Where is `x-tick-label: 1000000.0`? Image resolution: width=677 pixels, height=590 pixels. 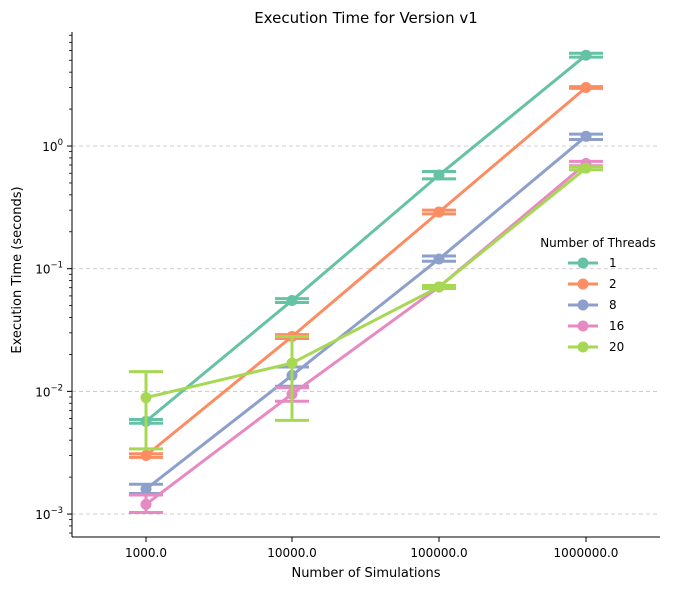
x-tick-label: 1000000.0 is located at coordinates (586, 553).